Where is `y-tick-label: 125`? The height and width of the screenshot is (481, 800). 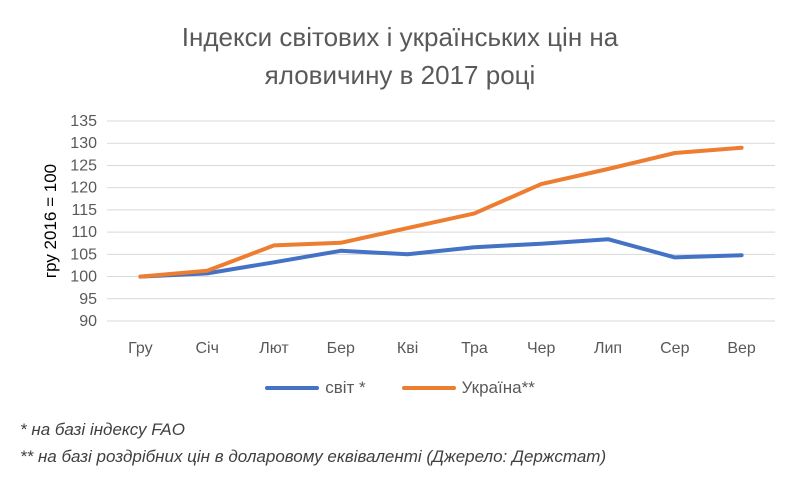 y-tick-label: 125 is located at coordinates (83, 165).